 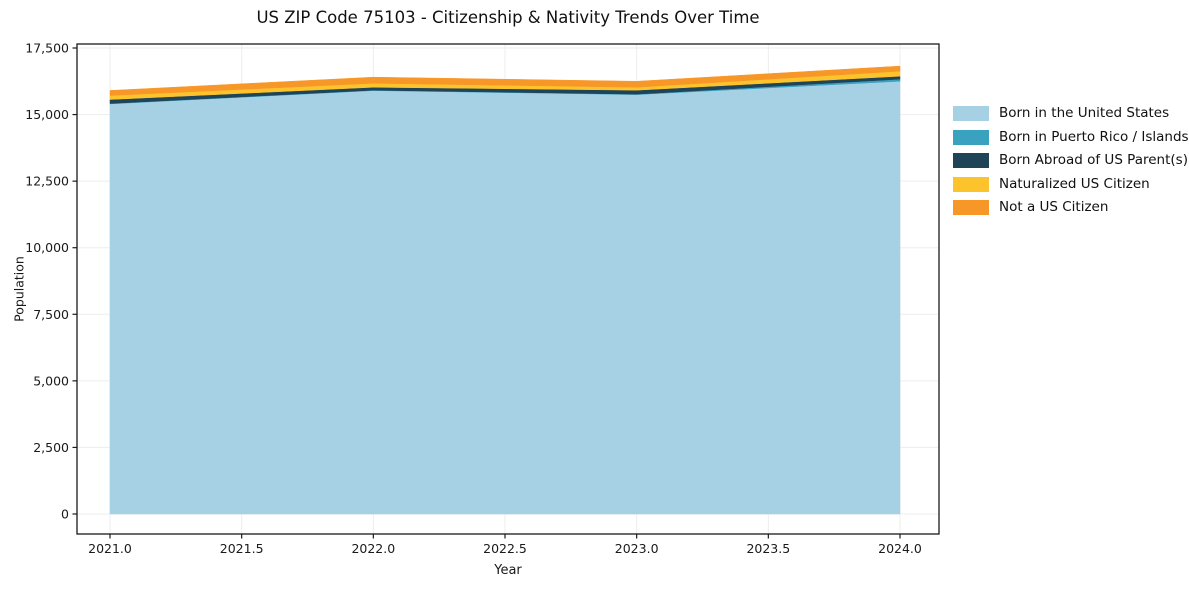 I want to click on x-tick-label: 2023.5, so click(x=768, y=548).